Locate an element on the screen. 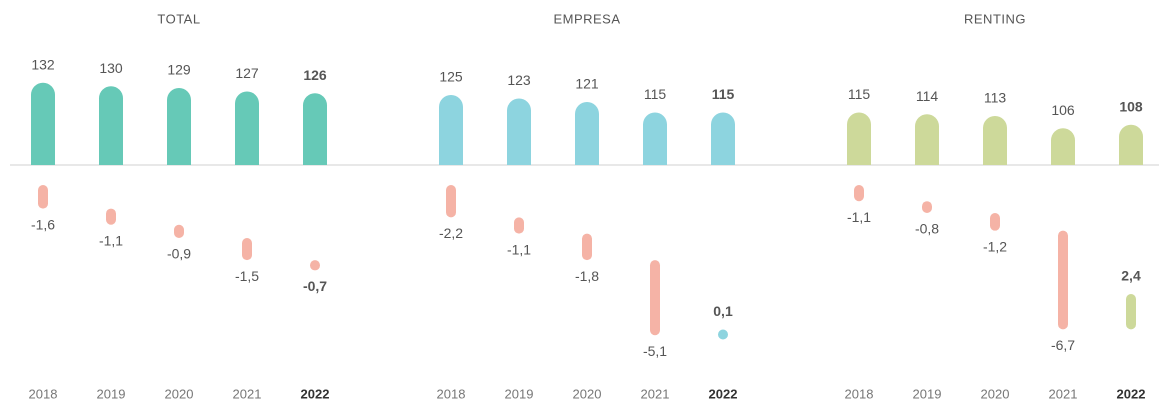 The image size is (1159, 401). value-label: 127 is located at coordinates (247, 73).